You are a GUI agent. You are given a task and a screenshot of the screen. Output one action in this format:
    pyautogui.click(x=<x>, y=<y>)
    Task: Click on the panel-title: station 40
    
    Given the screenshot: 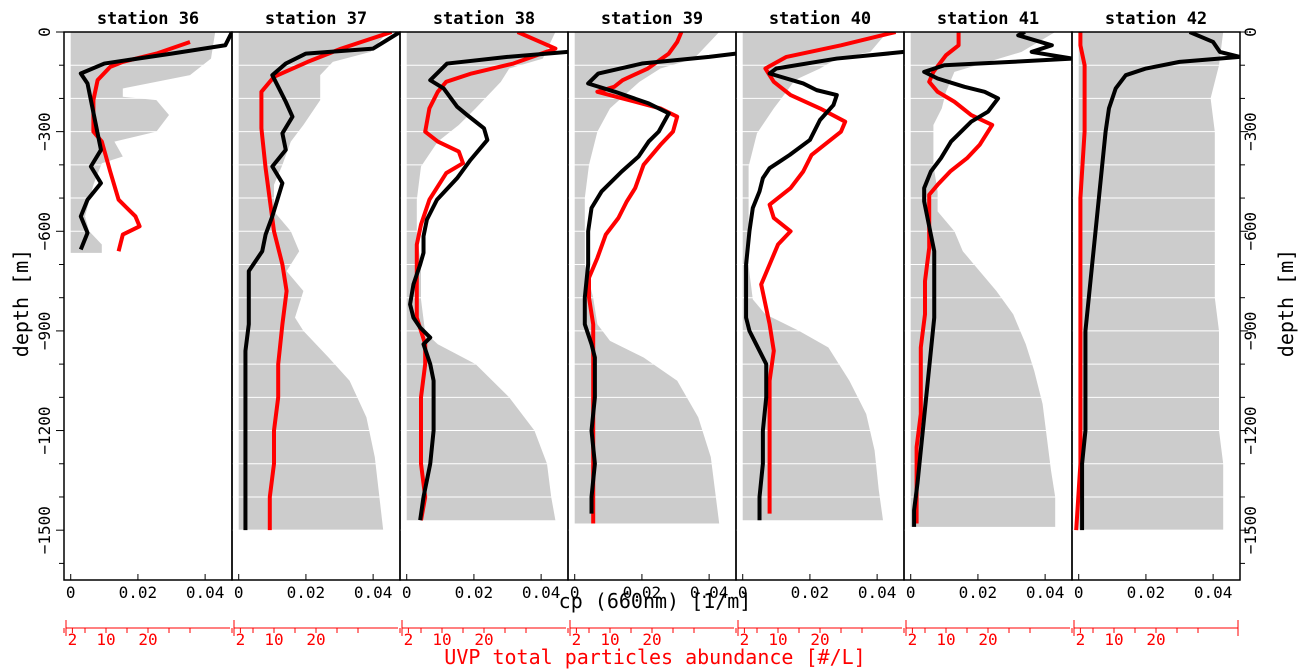 What is the action you would take?
    pyautogui.click(x=820, y=19)
    